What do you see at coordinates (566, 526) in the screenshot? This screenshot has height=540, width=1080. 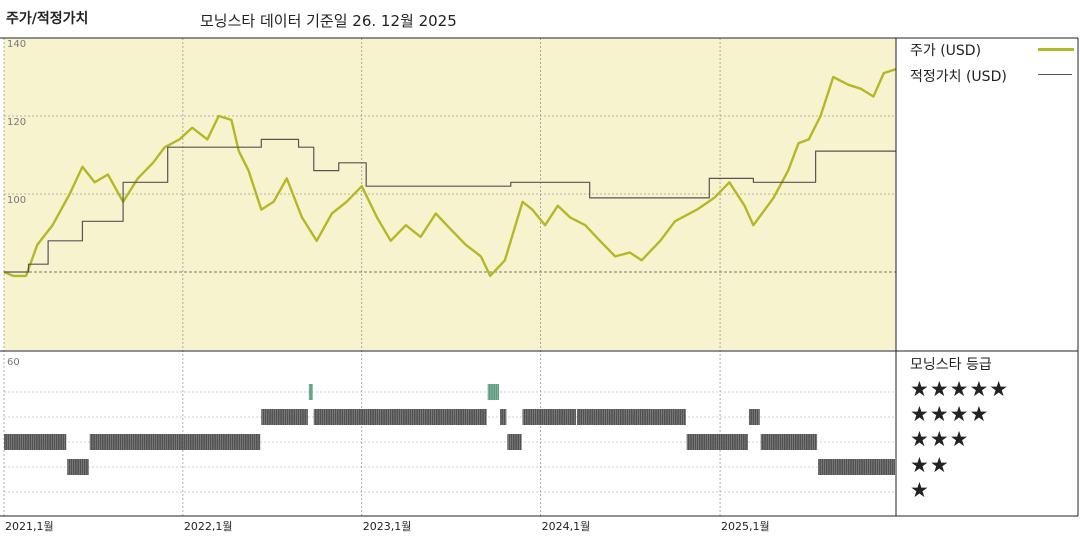 I see `x-tick-label: 2024,1월` at bounding box center [566, 526].